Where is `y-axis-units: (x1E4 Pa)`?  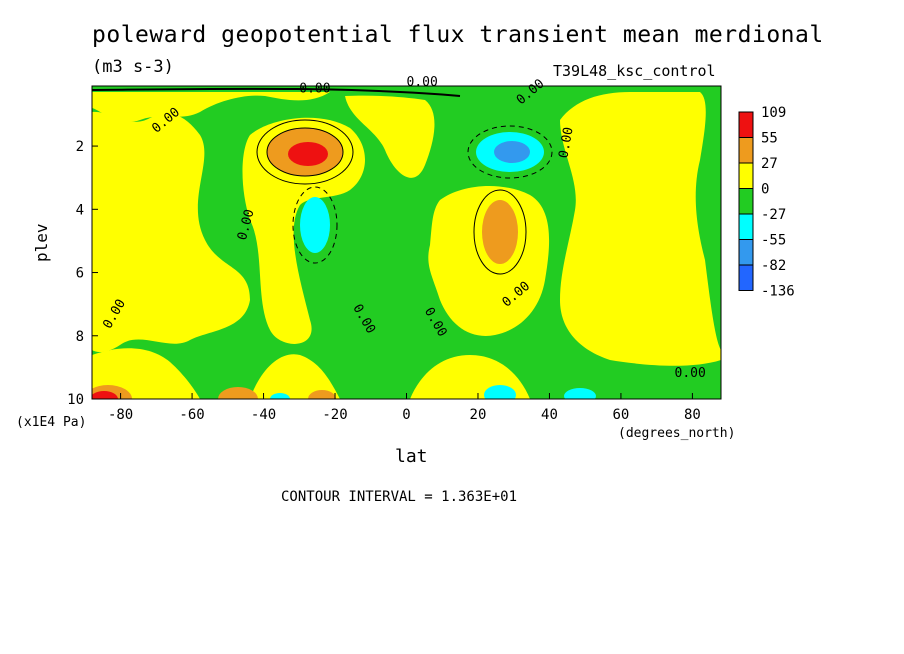 y-axis-units: (x1E4 Pa) is located at coordinates (51, 422).